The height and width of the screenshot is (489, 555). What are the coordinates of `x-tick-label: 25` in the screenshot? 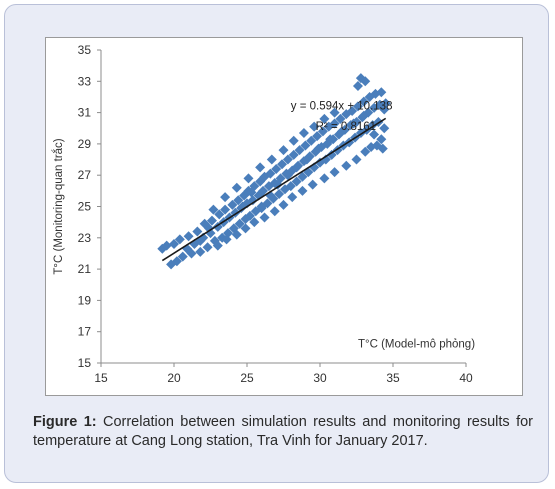 It's located at (247, 378).